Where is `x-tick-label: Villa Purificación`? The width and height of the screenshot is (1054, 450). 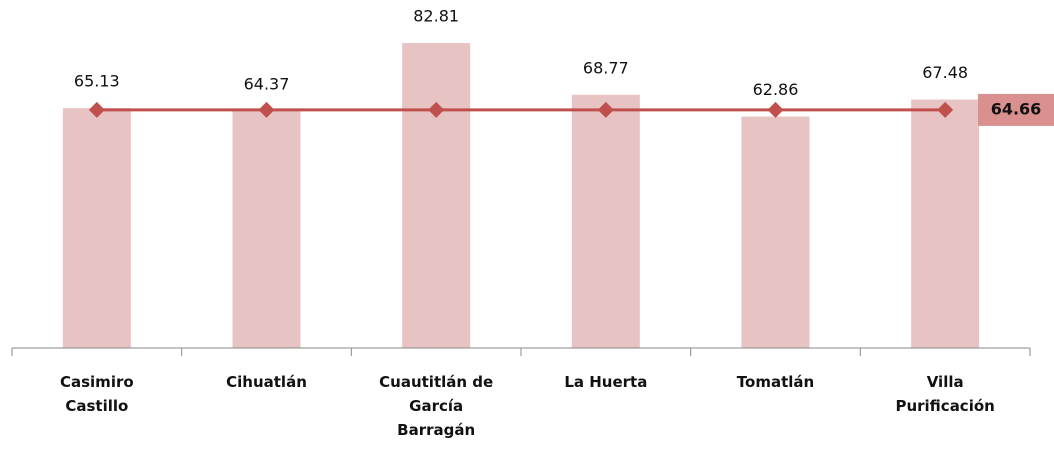 x-tick-label: Villa Purificación is located at coordinates (944, 394).